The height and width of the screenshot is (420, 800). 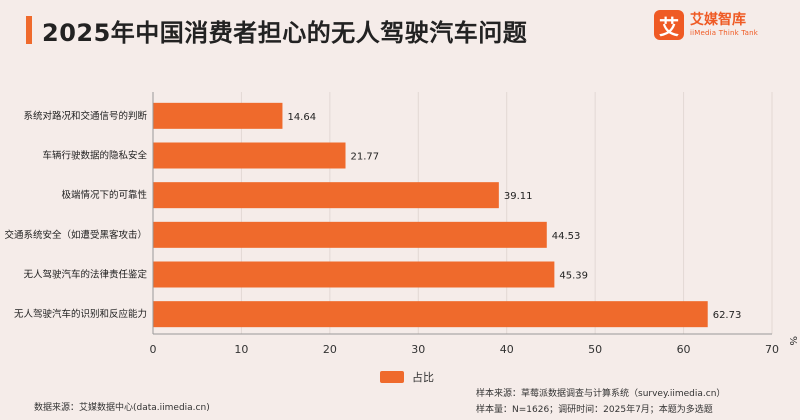 I want to click on page-title: 2025年中国消费者担心的无人驾驶汽车问题, so click(x=285, y=33).